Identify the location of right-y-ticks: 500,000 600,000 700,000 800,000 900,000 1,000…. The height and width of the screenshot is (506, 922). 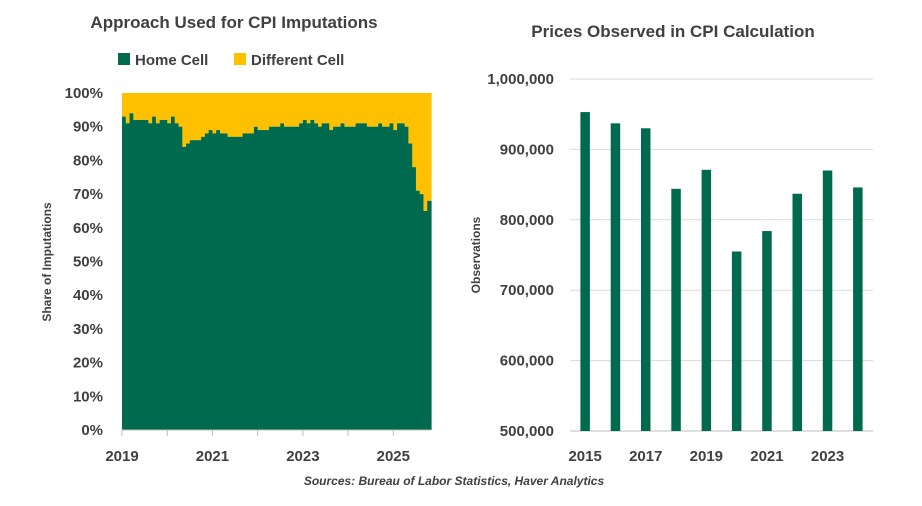
(520, 255).